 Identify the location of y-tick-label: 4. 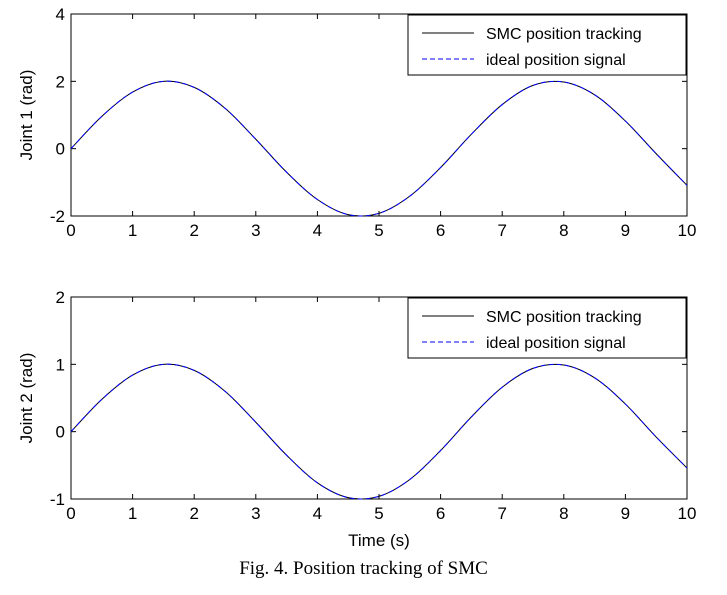
(60, 14).